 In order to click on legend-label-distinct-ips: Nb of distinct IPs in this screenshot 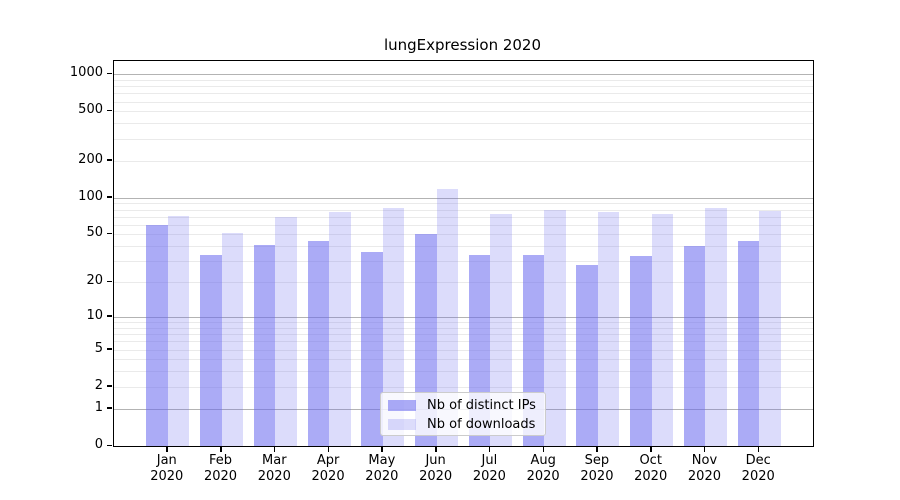, I will do `click(481, 405)`.